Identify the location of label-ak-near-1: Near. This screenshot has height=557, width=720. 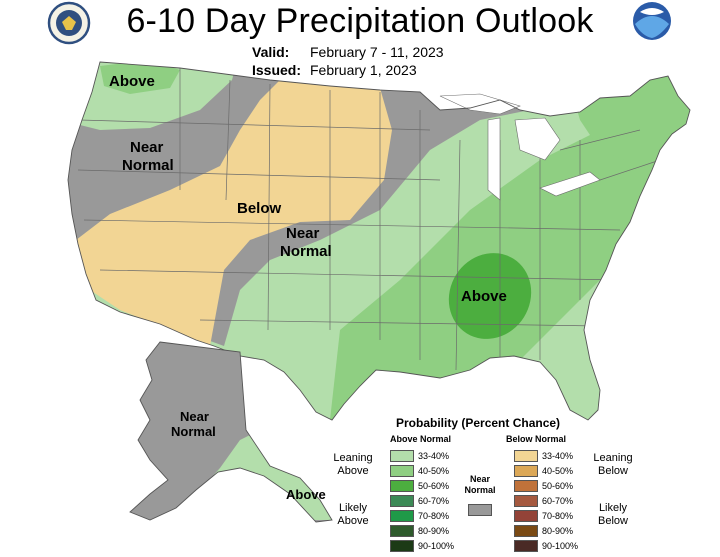
(194, 416).